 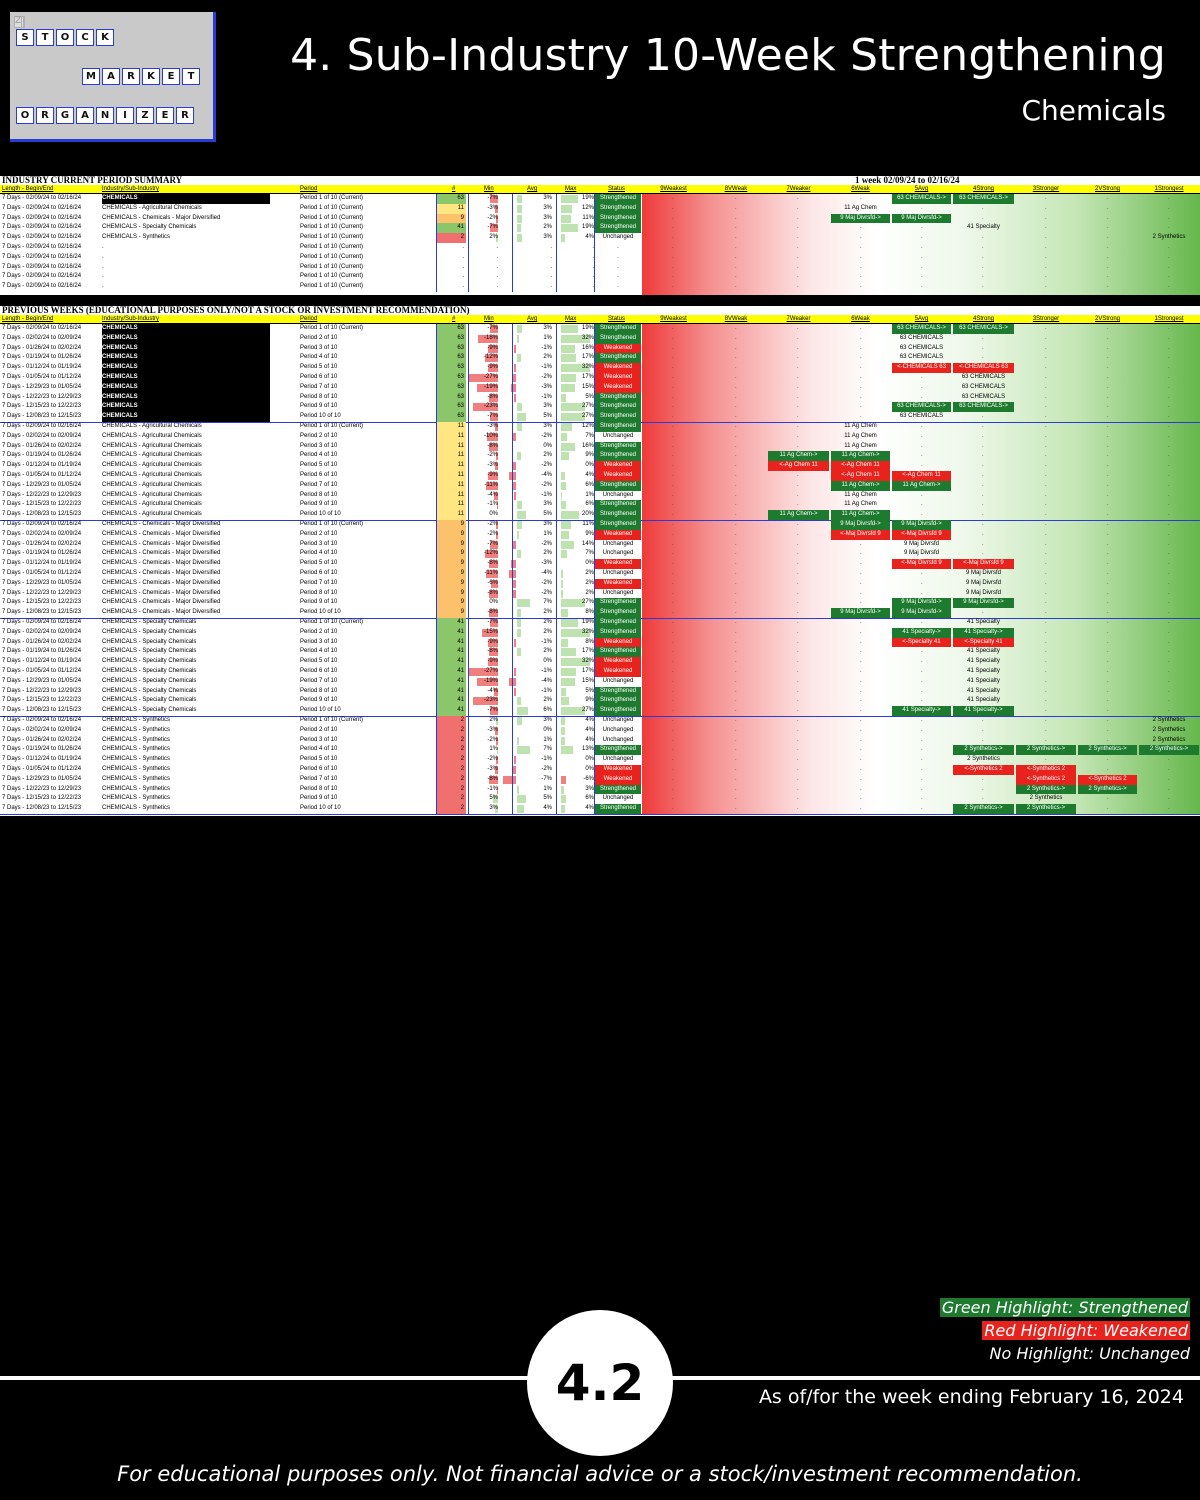 I want to click on zone-cell: 41 Specialty->, so click(x=921, y=711).